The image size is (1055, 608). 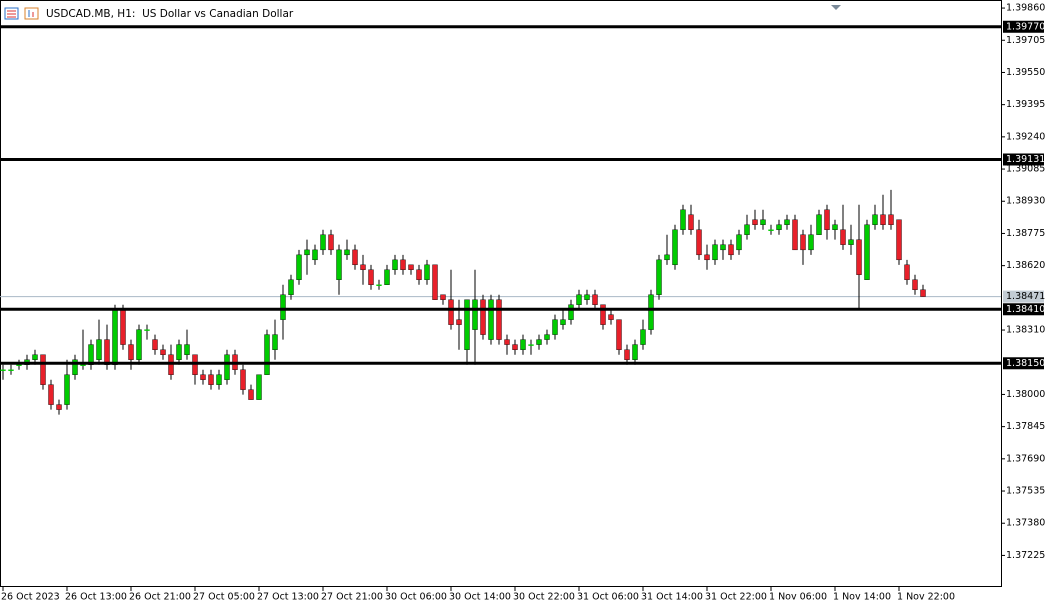 What do you see at coordinates (160, 597) in the screenshot?
I see `x-tick-label: 26 Oct 21:00` at bounding box center [160, 597].